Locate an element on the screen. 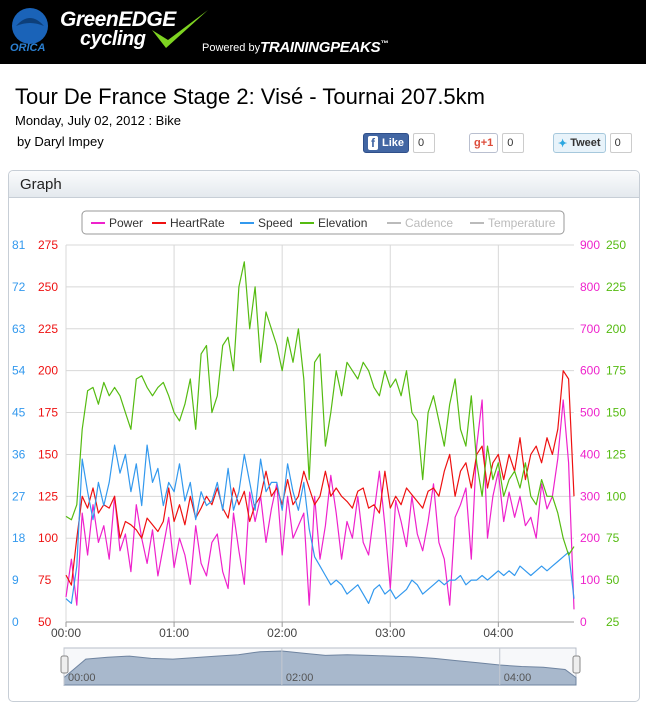 This screenshot has height=704, width=646. speed-tick-label: 81 is located at coordinates (19, 245).